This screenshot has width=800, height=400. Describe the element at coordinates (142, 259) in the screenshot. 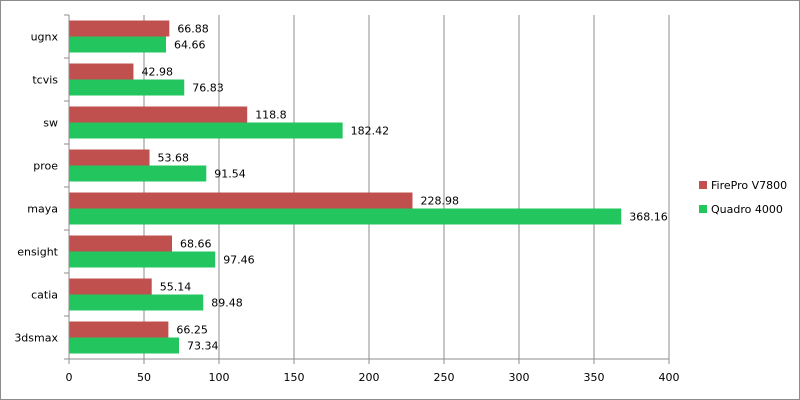

I see `bar-ensight-quadro` at that location.